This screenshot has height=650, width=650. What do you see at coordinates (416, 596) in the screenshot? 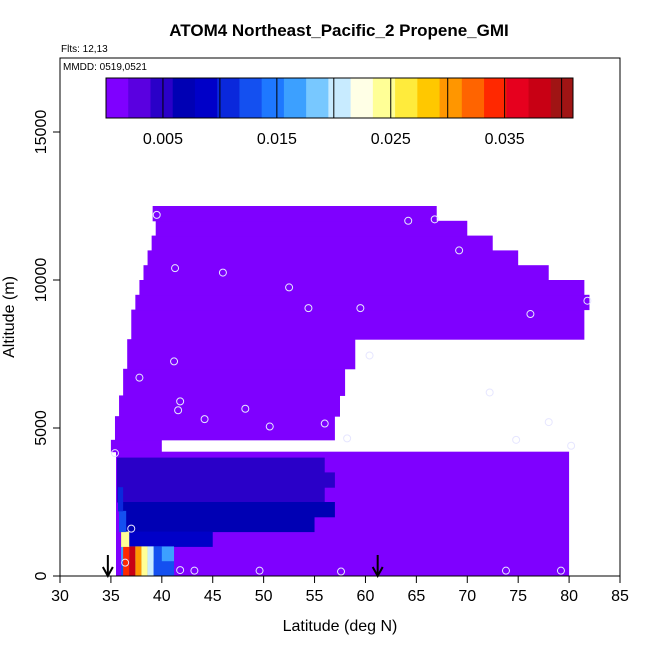
I see `x-tick-label: 65` at bounding box center [416, 596].